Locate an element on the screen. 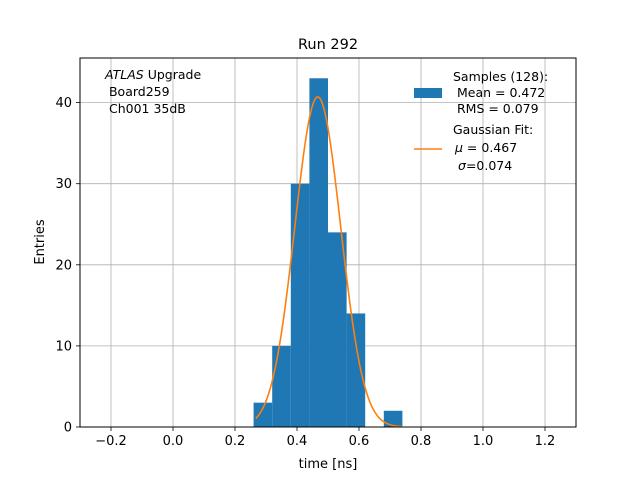  legend-fit-sigma: σ=0.074 is located at coordinates (485, 165).